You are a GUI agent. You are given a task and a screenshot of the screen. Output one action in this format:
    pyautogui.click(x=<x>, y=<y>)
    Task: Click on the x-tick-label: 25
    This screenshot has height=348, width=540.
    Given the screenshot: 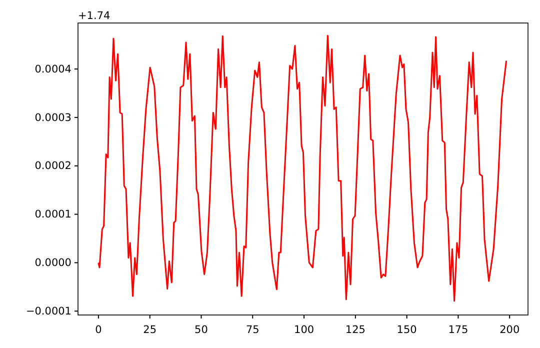 What is the action you would take?
    pyautogui.click(x=150, y=330)
    